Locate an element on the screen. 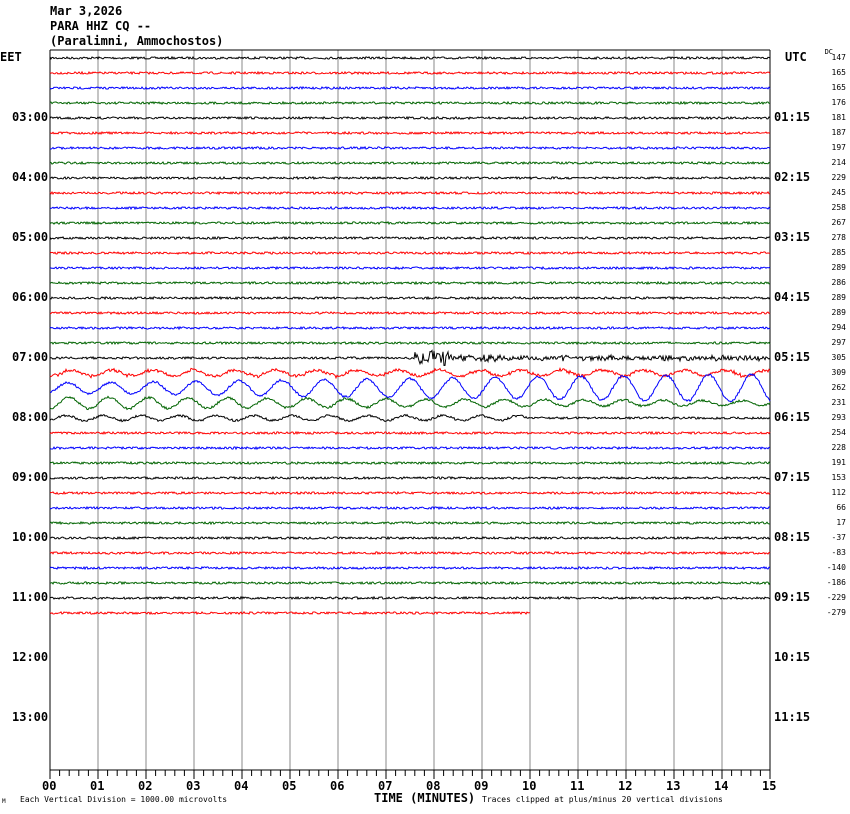 This screenshot has height=814, width=850. x-tick-label: 01 is located at coordinates (97, 786).